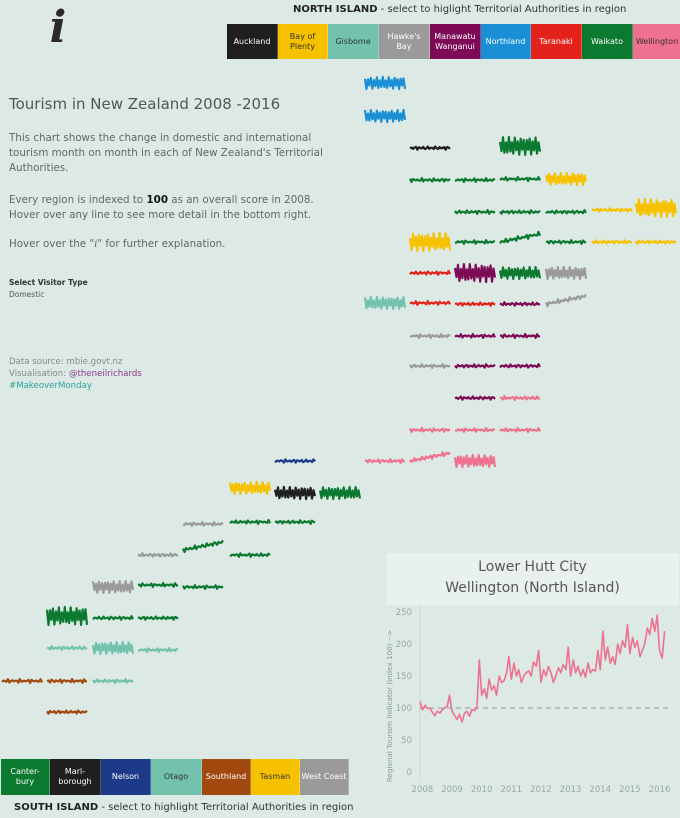 The width and height of the screenshot is (680, 818). I want to click on sparkline-marlborough, so click(295, 493).